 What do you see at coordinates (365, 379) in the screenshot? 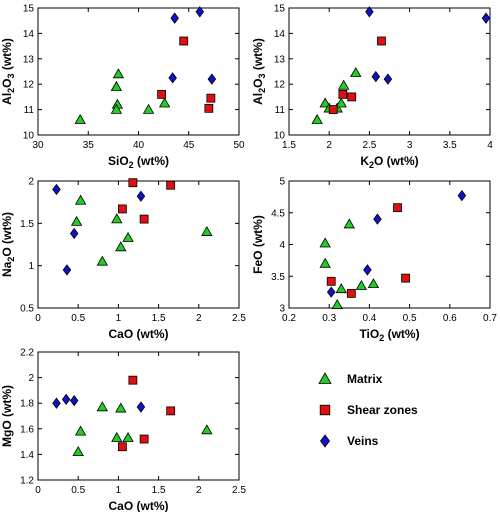
I see `legend-label-matrix: Matrix` at bounding box center [365, 379].